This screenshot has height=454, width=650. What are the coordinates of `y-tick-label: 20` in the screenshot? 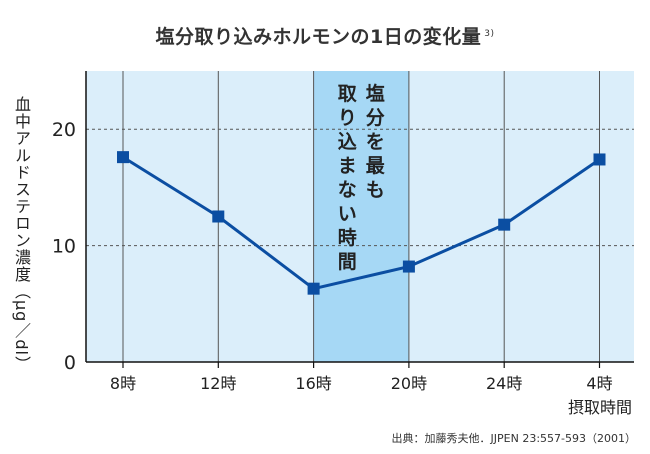 It's located at (64, 130).